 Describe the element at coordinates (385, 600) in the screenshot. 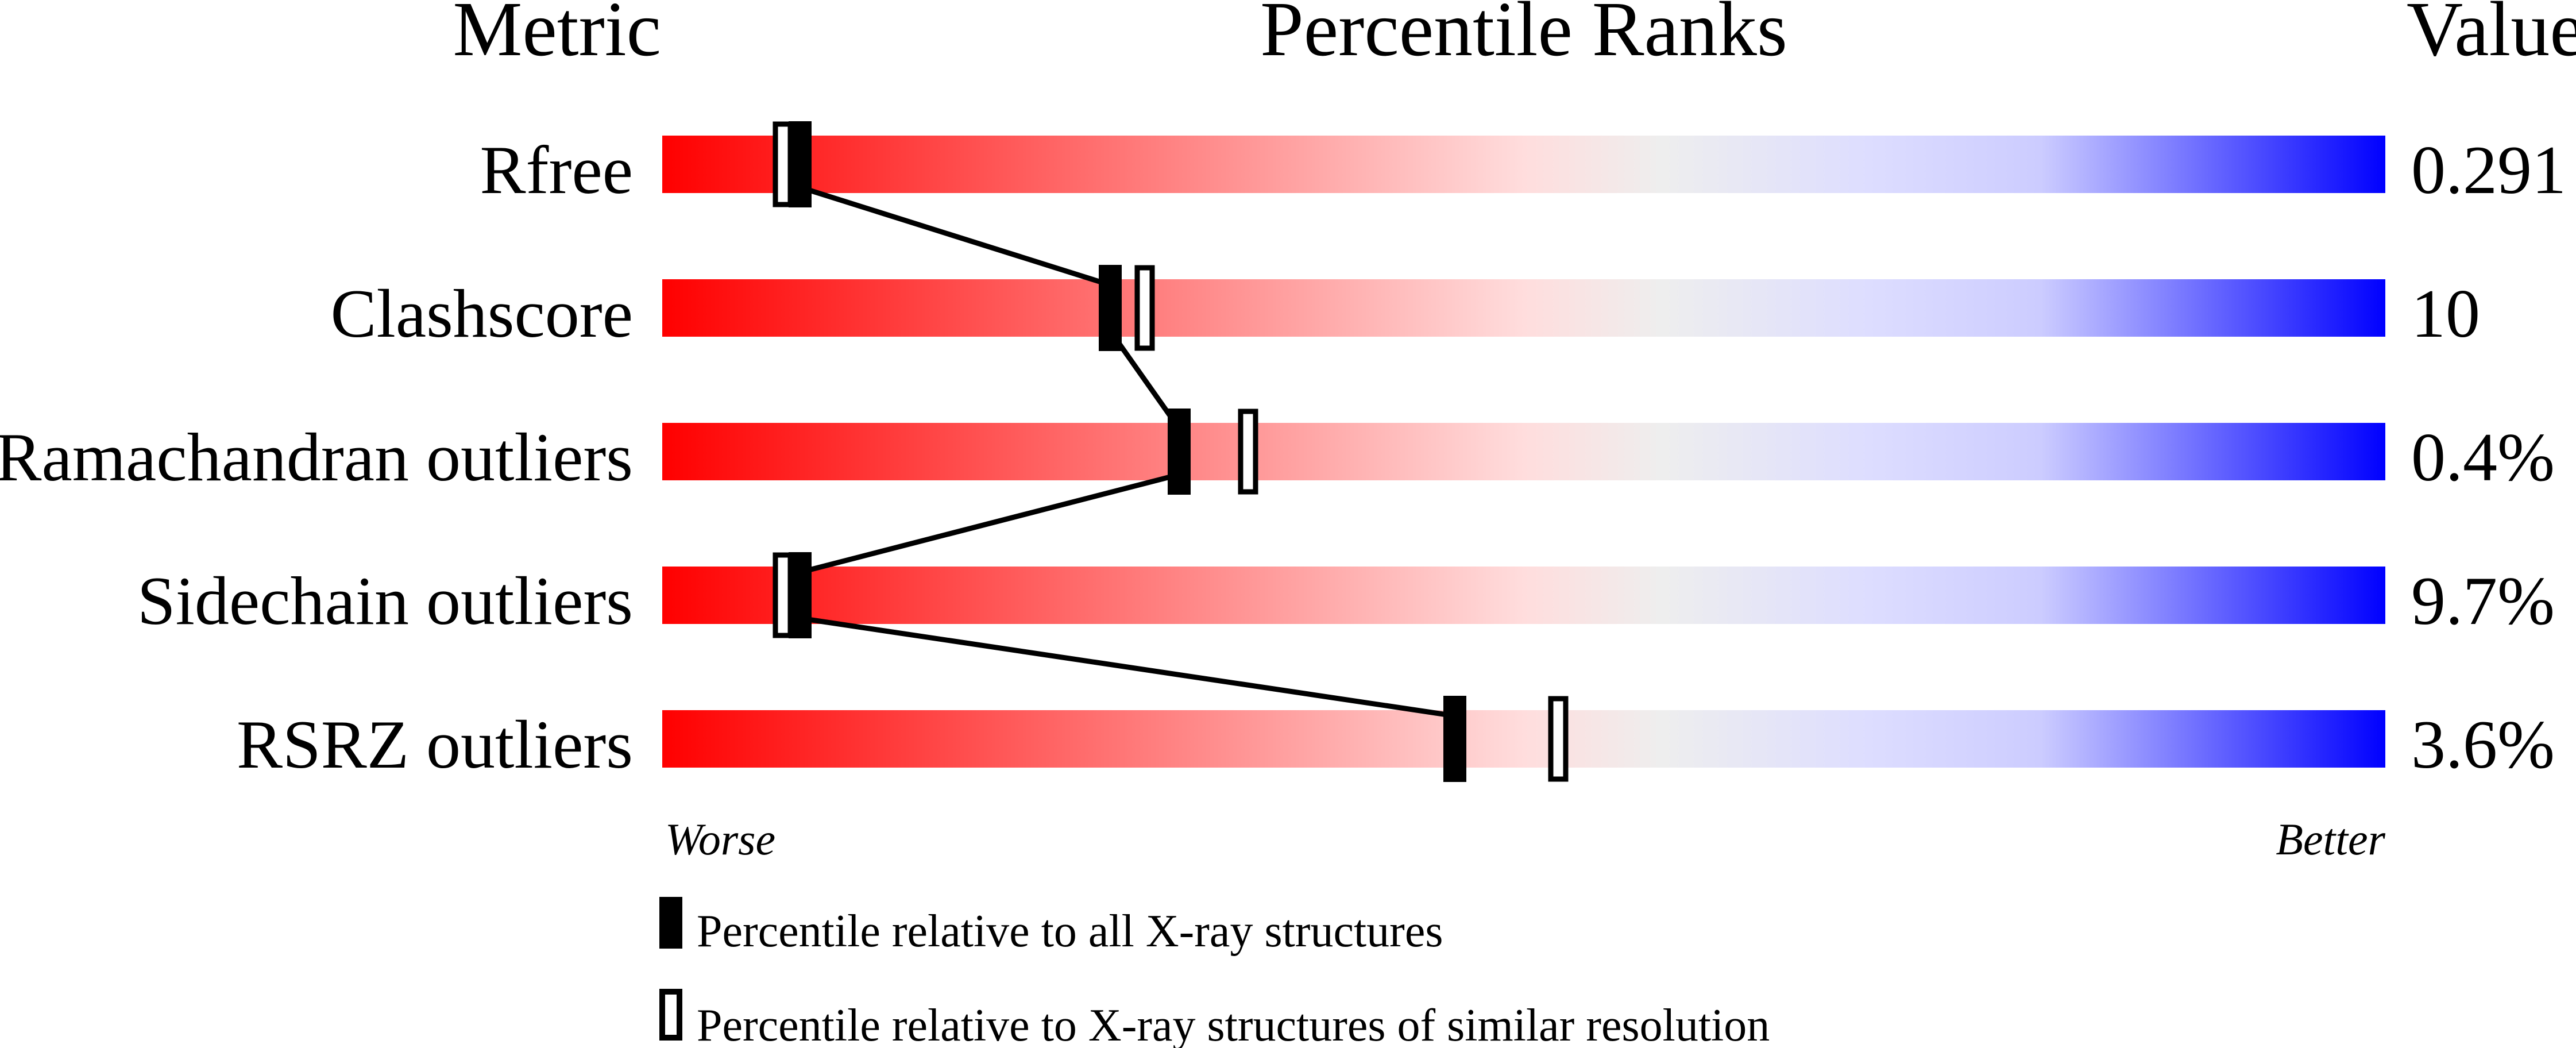

I see `metric-label: Sidechain outliers` at that location.